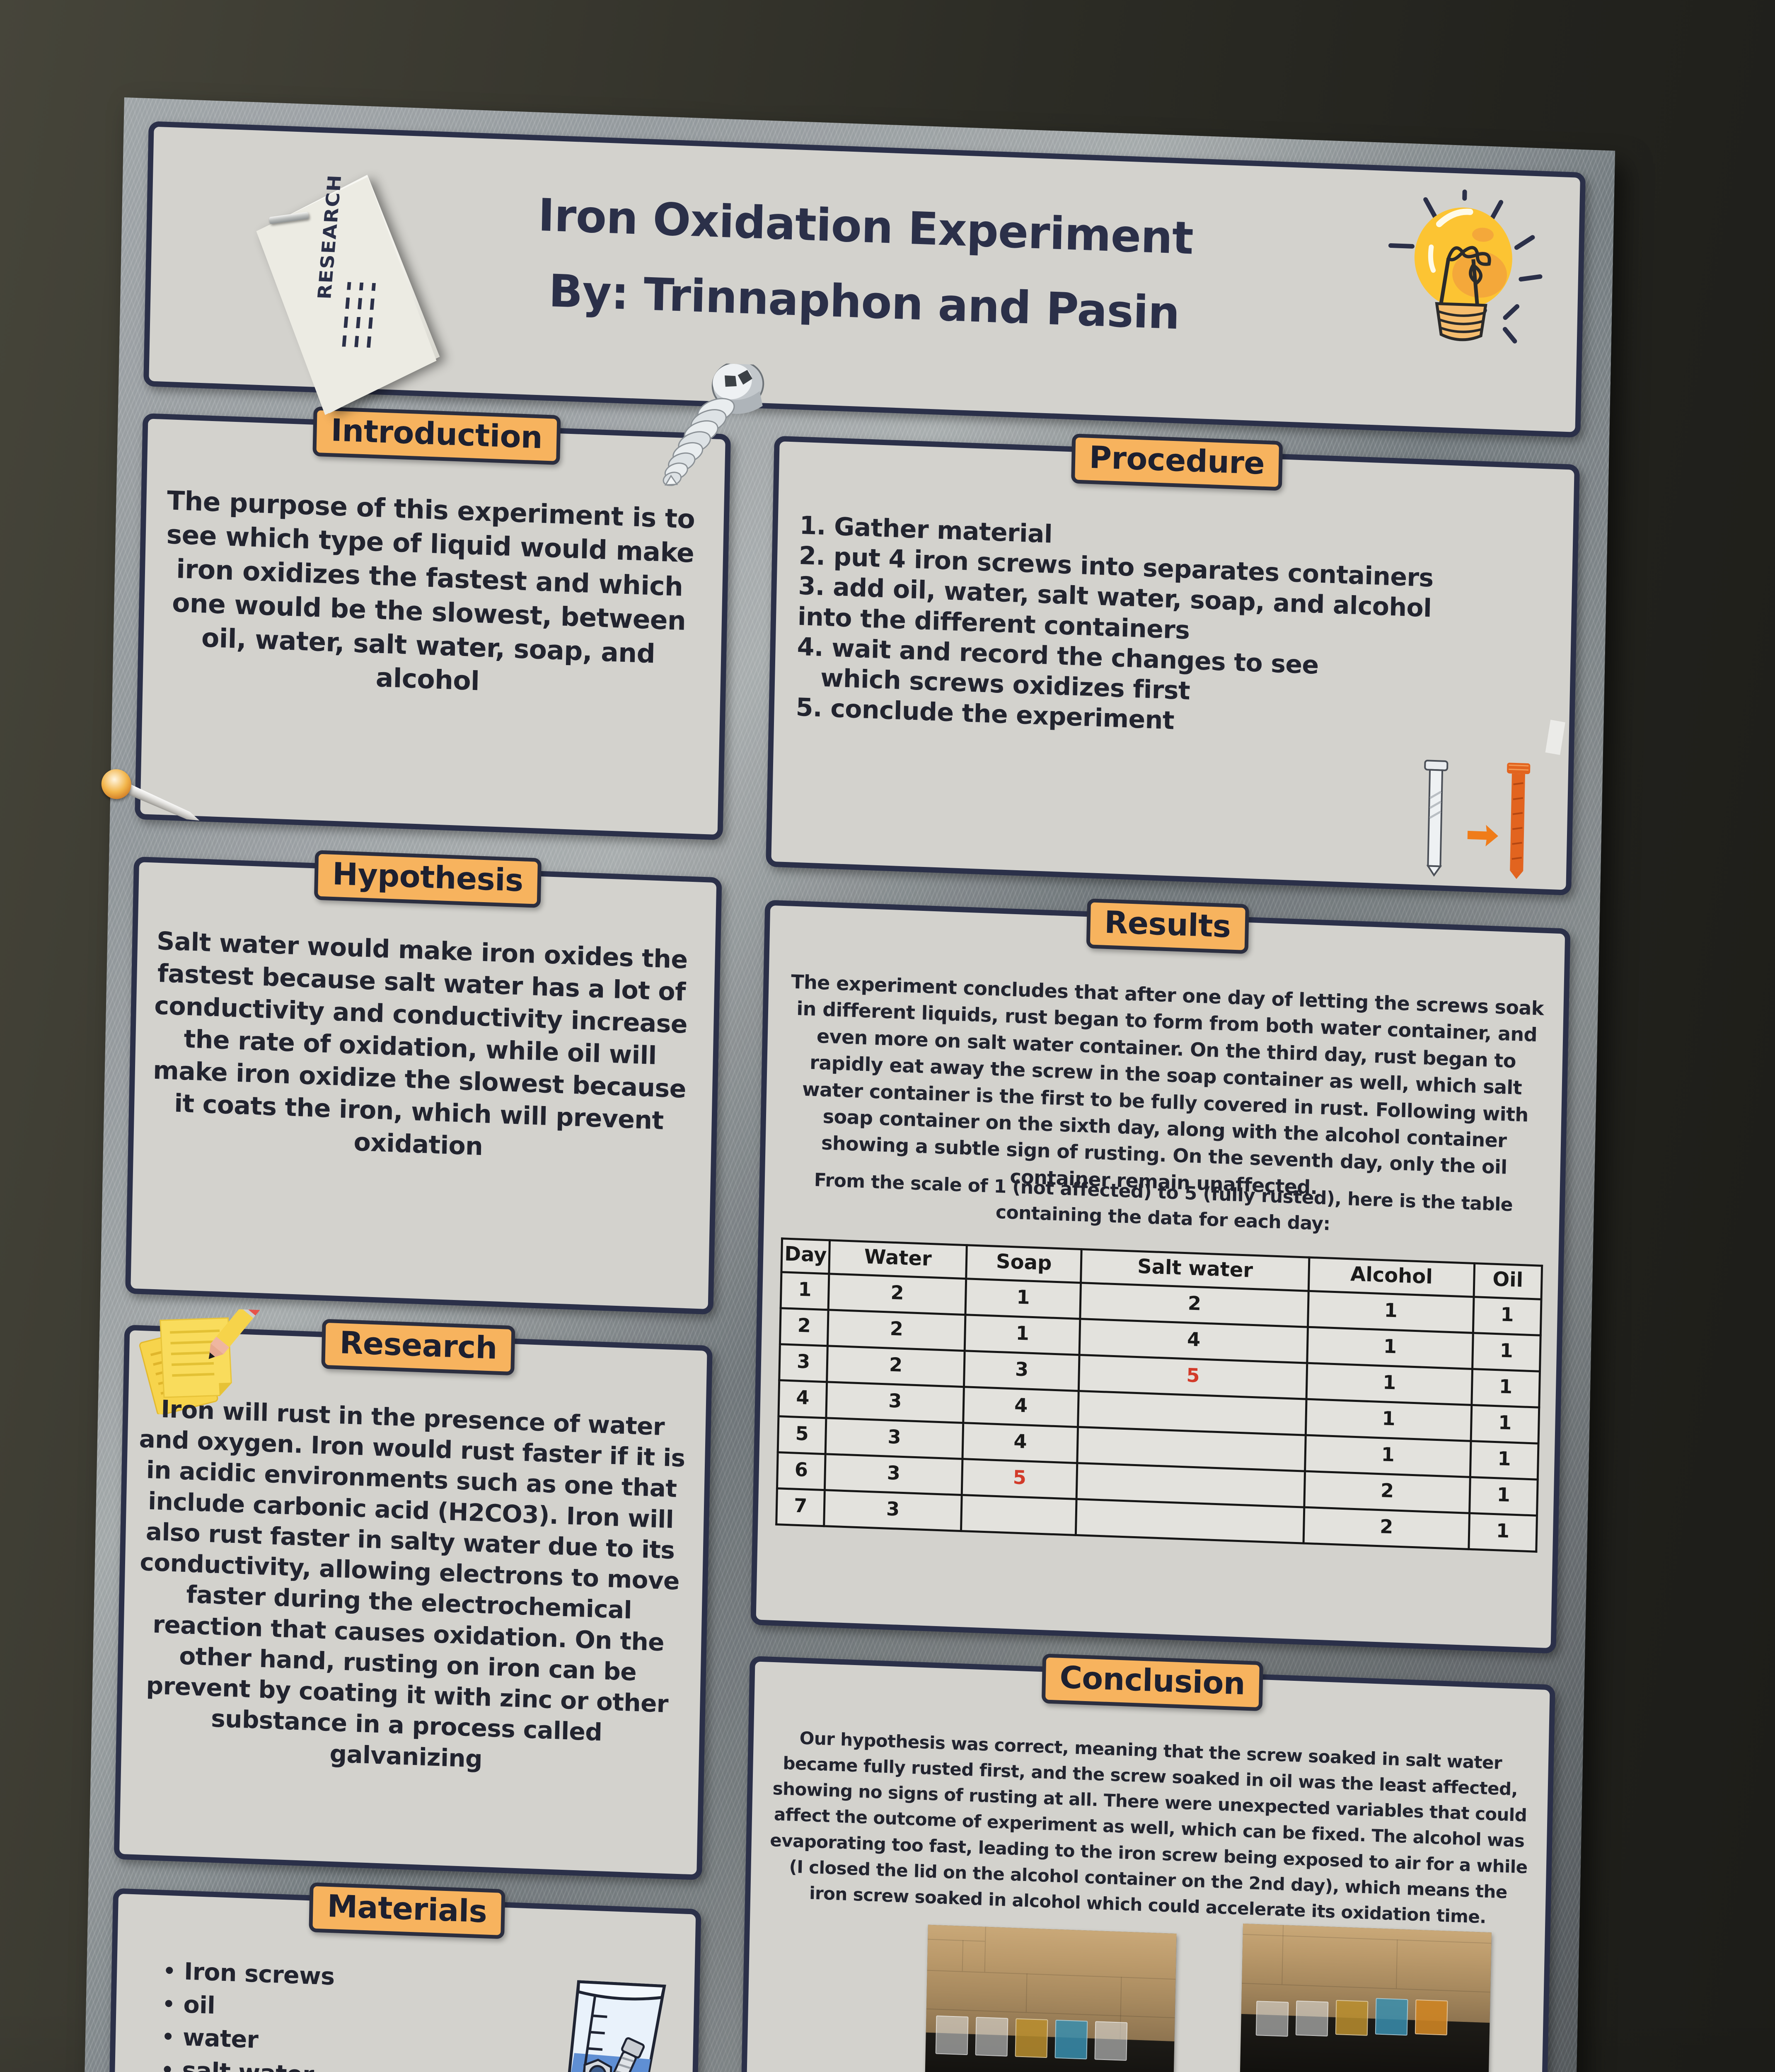  What do you see at coordinates (200, 1360) in the screenshot?
I see `papers-pencil-icon` at bounding box center [200, 1360].